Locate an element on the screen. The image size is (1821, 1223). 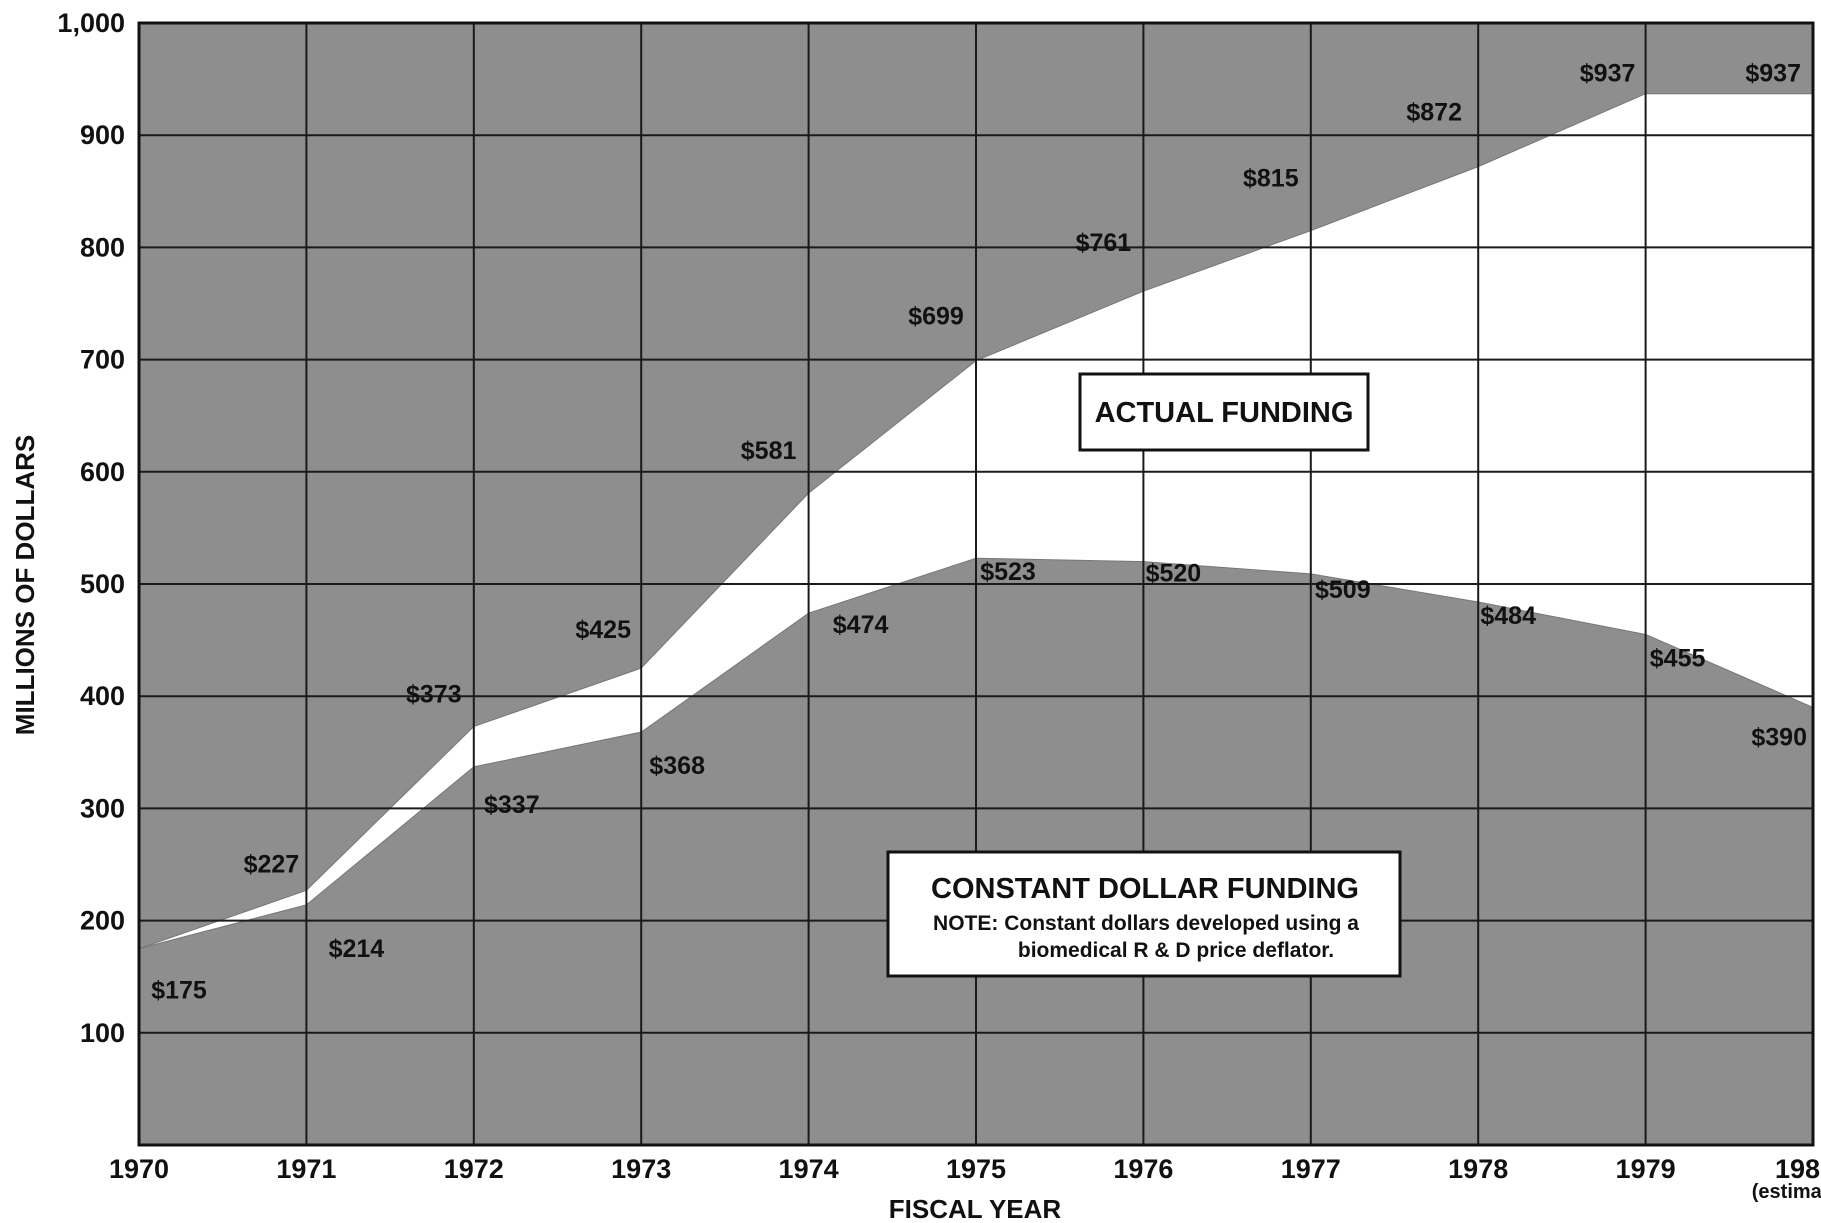
x-tick-label: 1977 is located at coordinates (1311, 1169).